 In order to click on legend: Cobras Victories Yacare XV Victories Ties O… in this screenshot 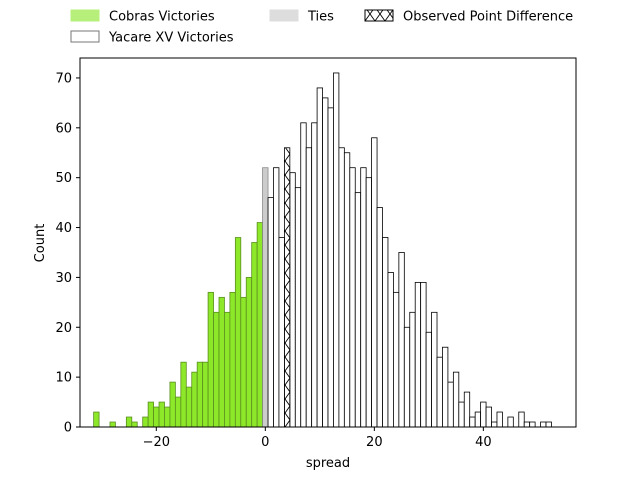, I will do `click(321, 27)`.